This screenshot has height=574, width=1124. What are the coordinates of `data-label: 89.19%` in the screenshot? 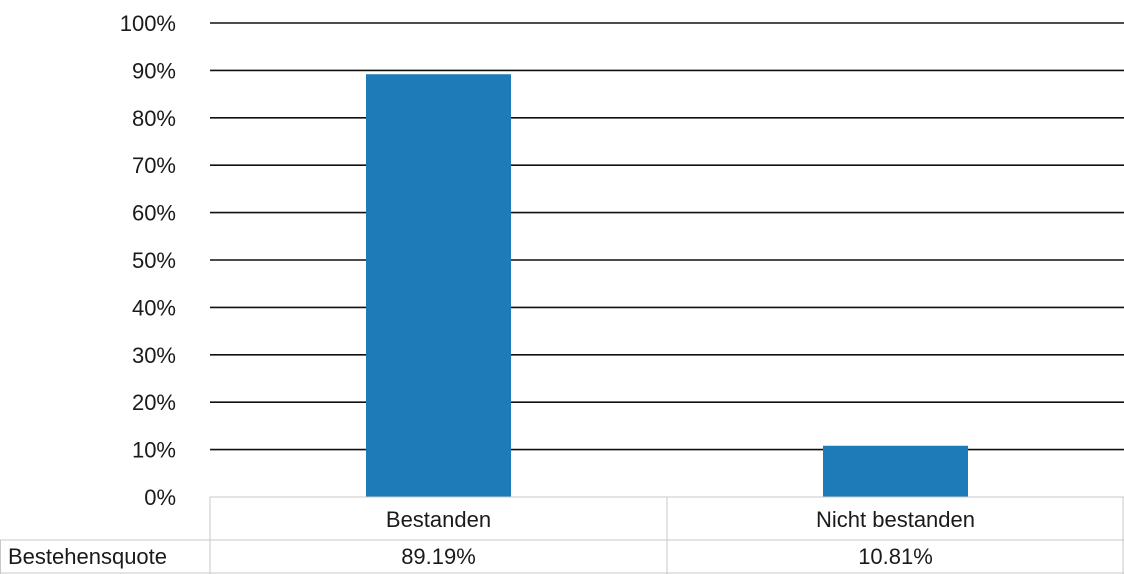 It's located at (438, 556).